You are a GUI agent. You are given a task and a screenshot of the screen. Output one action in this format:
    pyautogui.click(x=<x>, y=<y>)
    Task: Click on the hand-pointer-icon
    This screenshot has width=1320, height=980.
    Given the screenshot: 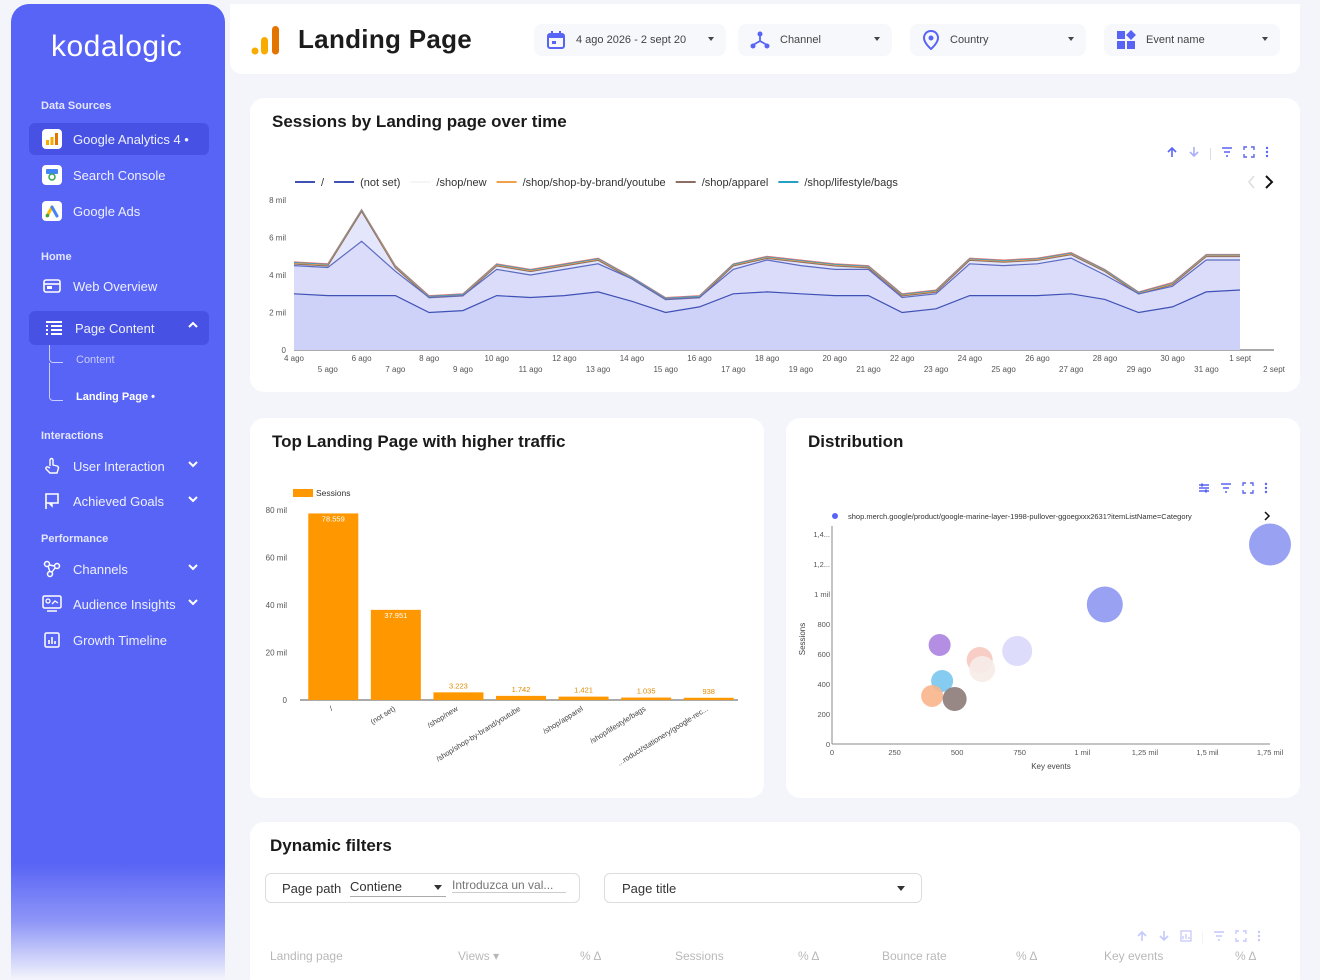 What is the action you would take?
    pyautogui.click(x=52, y=466)
    